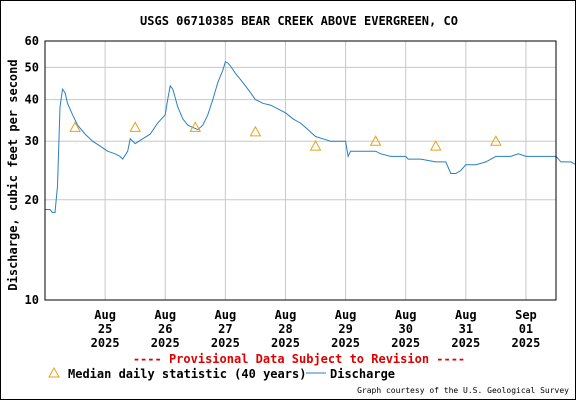 The width and height of the screenshot is (576, 400). What do you see at coordinates (526, 329) in the screenshot?
I see `x-tick-label: 01` at bounding box center [526, 329].